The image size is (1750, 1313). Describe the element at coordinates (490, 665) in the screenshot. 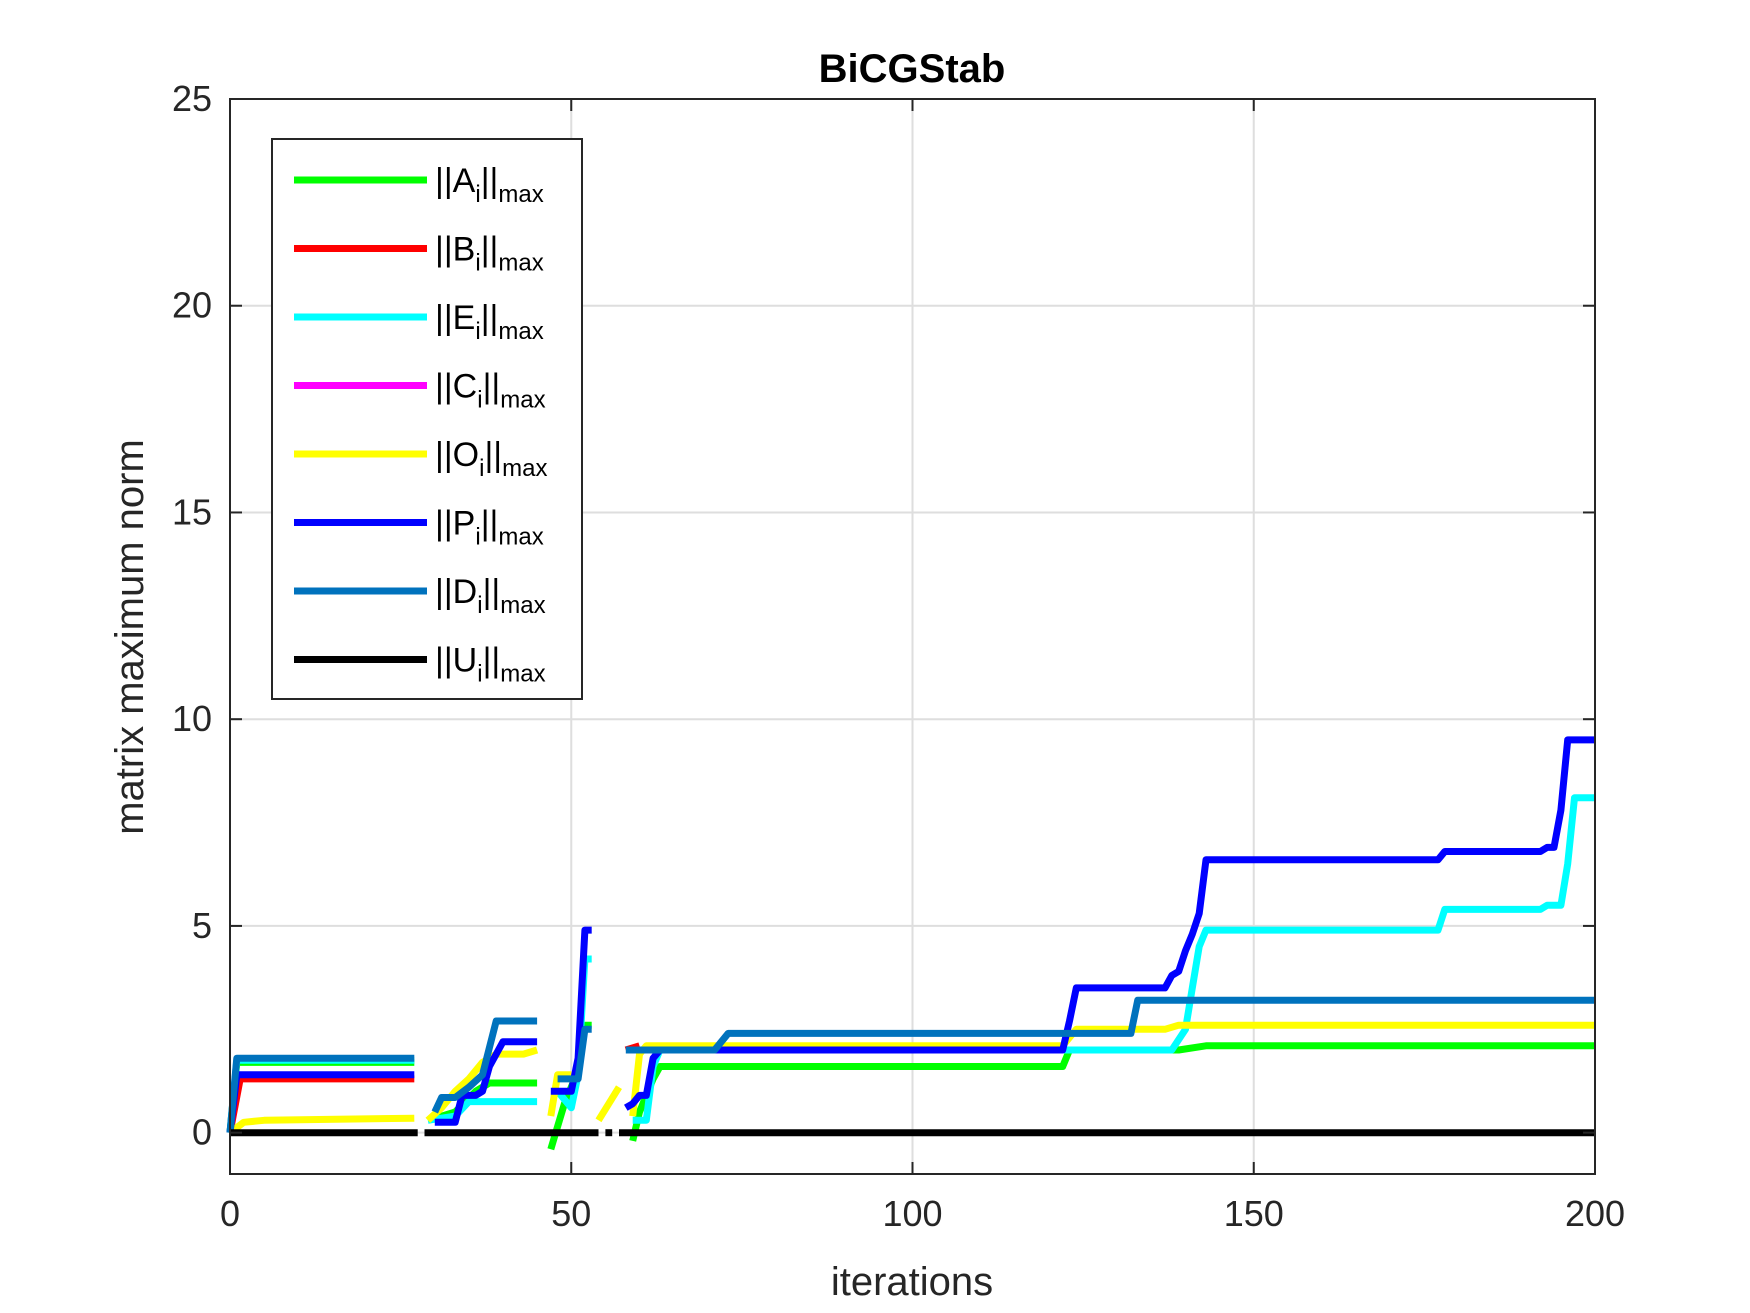

I see `legend-label-U: ||Ui||max` at that location.